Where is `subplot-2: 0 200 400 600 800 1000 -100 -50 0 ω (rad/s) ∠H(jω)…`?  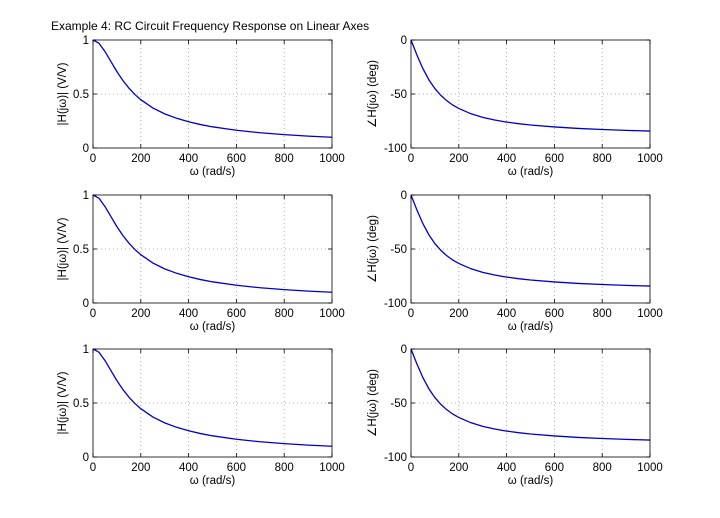
subplot-2: 0 200 400 600 800 1000 -100 -50 0 ω (rad/s) ∠H(jω)… is located at coordinates (515, 106).